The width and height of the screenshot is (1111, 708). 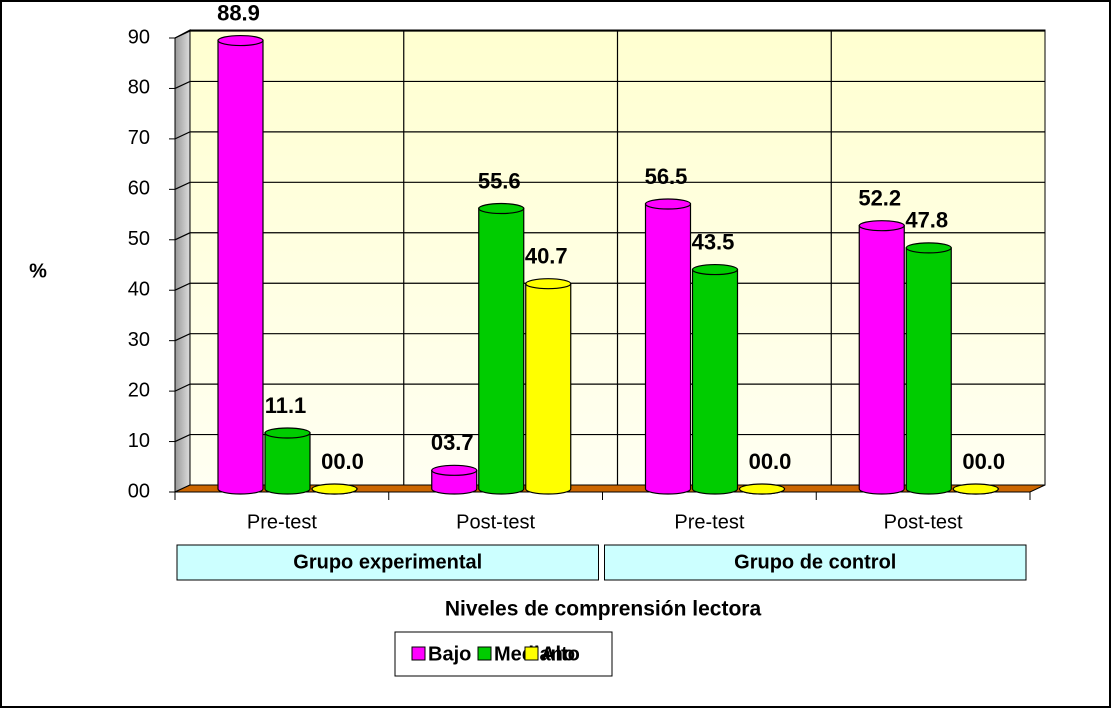 I want to click on y-tick-label: 10, so click(x=139, y=441).